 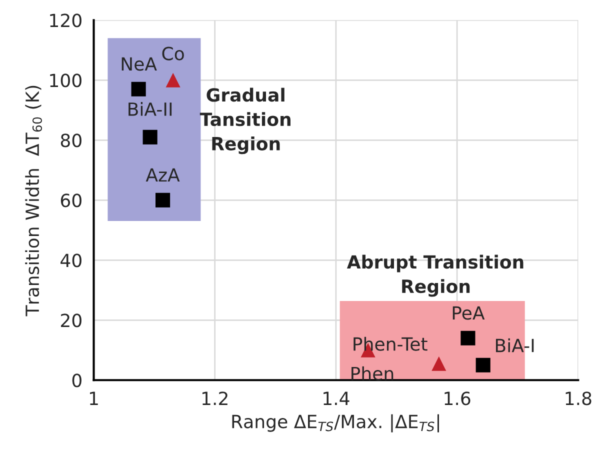 What do you see at coordinates (335, 423) in the screenshot?
I see `x-axis-title: Range ΔE$_{TS}$/Max. |ΔE$_{TS}$|` at bounding box center [335, 423].